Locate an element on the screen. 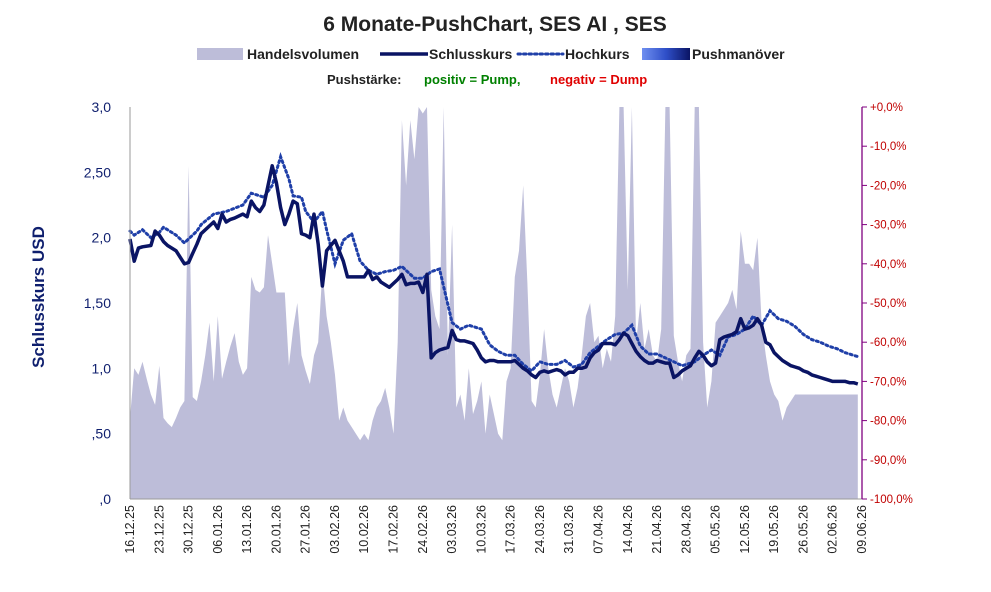 The image size is (991, 592). x-tick-label: 10.03.26 is located at coordinates (481, 529).